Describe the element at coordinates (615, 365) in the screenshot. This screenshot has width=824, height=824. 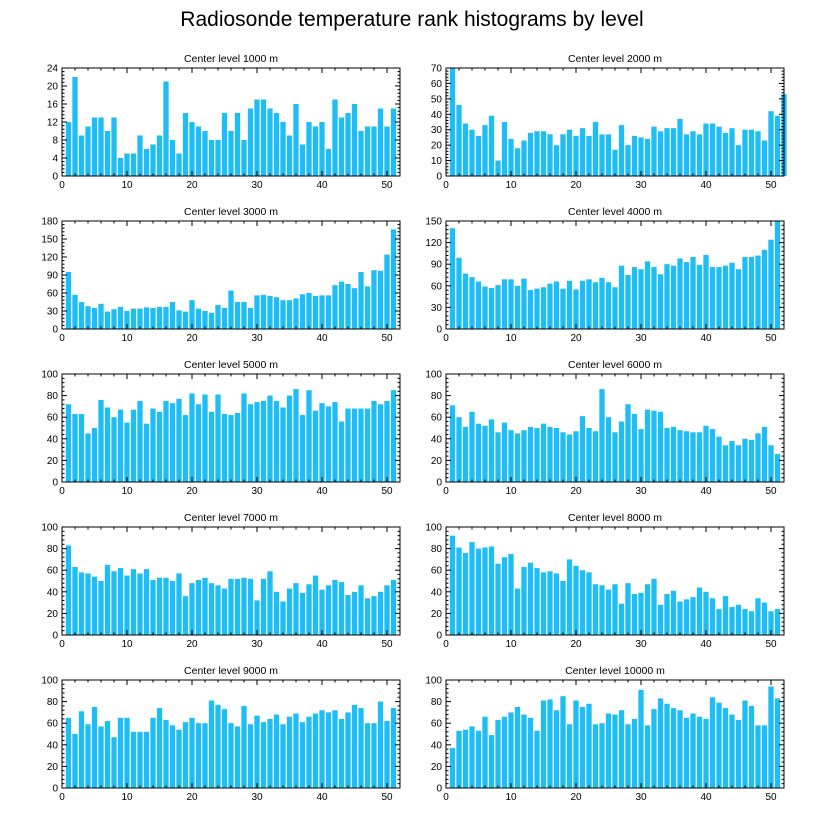
I see `panel-title: Center level 6000 m` at that location.